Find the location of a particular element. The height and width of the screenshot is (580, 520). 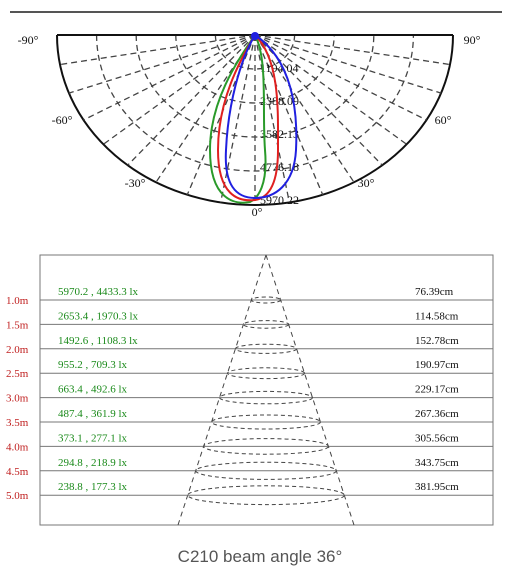

radial-label: 4776.18 is located at coordinates (279, 167).